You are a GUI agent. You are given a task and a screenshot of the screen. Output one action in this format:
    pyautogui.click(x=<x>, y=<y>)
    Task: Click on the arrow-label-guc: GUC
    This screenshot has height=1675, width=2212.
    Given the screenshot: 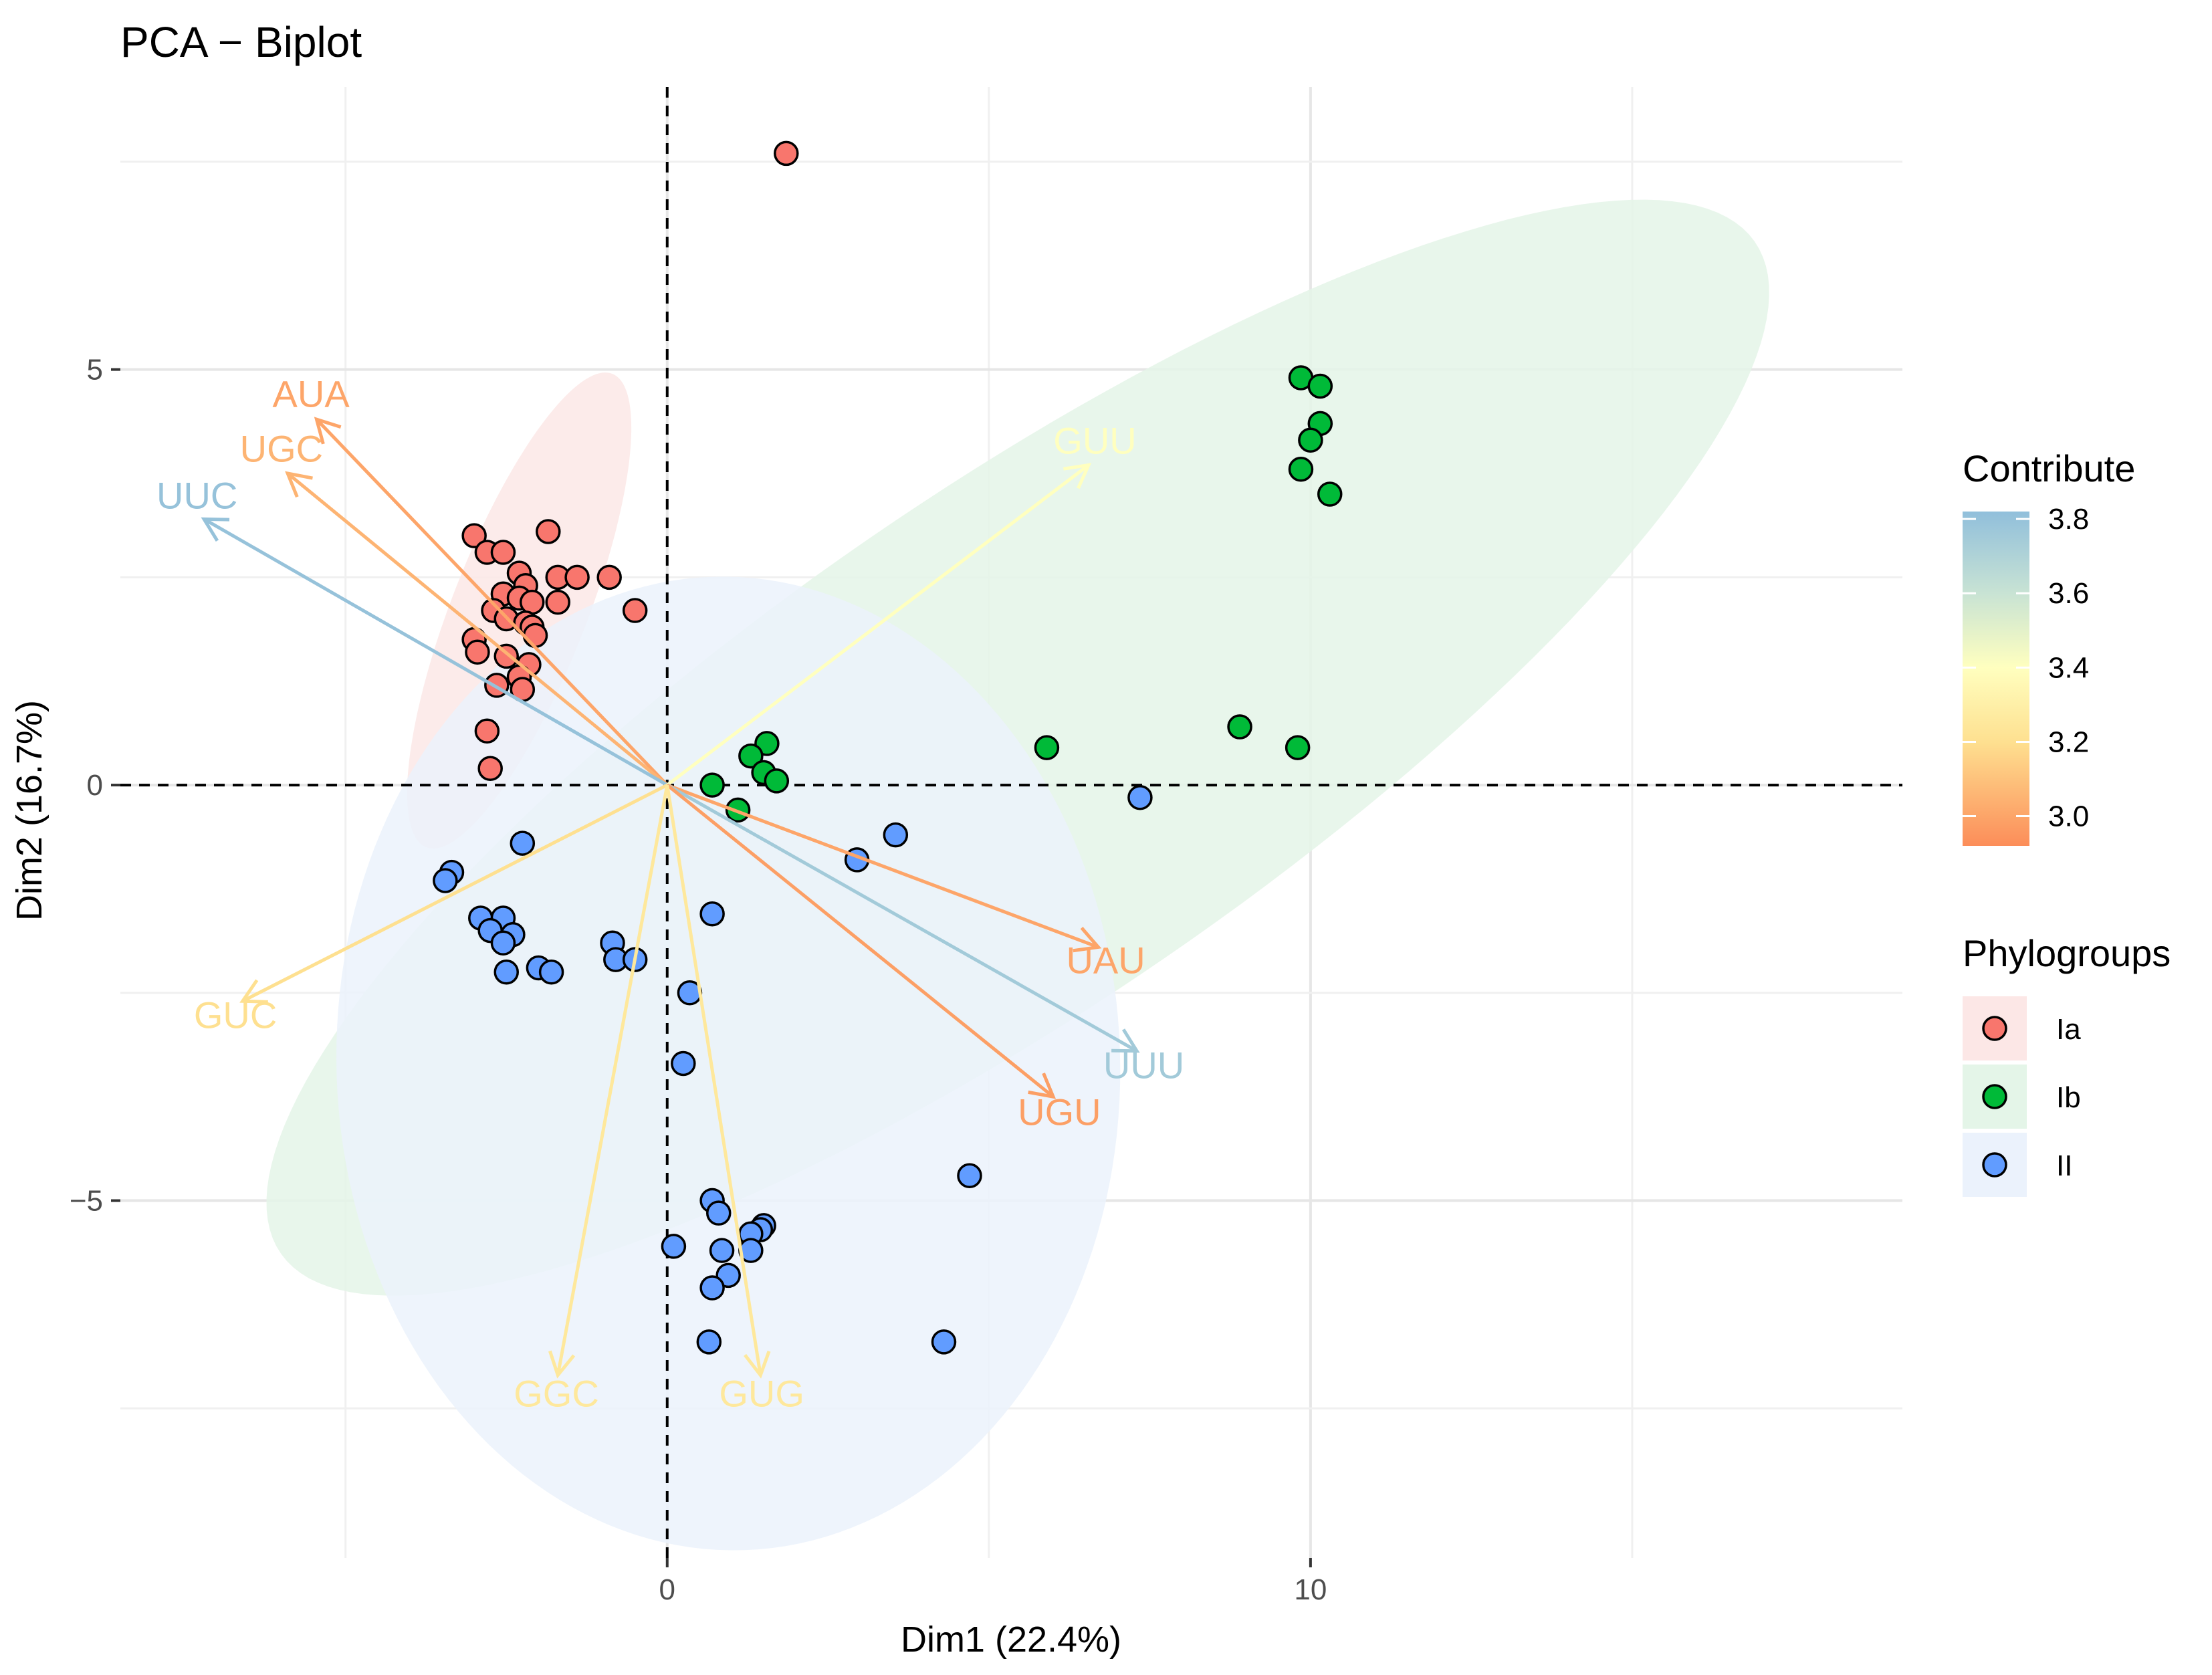 What is the action you would take?
    pyautogui.click(x=235, y=1015)
    